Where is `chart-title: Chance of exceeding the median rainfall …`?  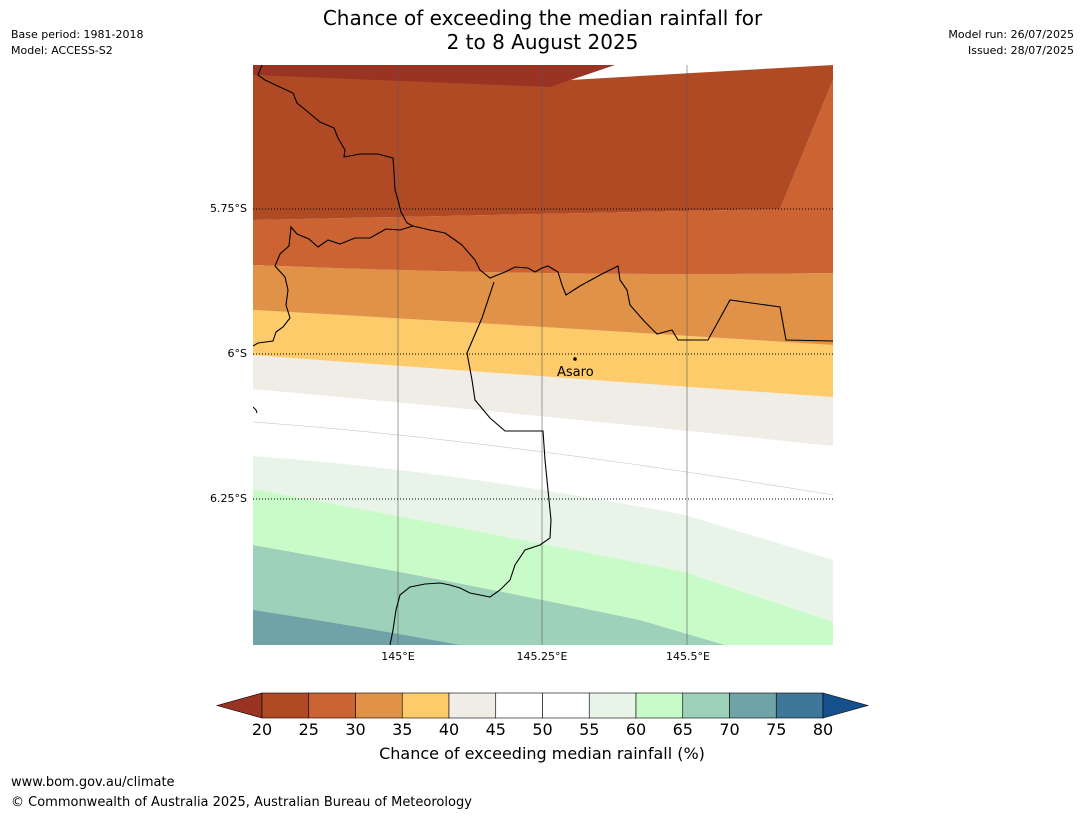
chart-title: Chance of exceeding the median rainfall … is located at coordinates (542, 30).